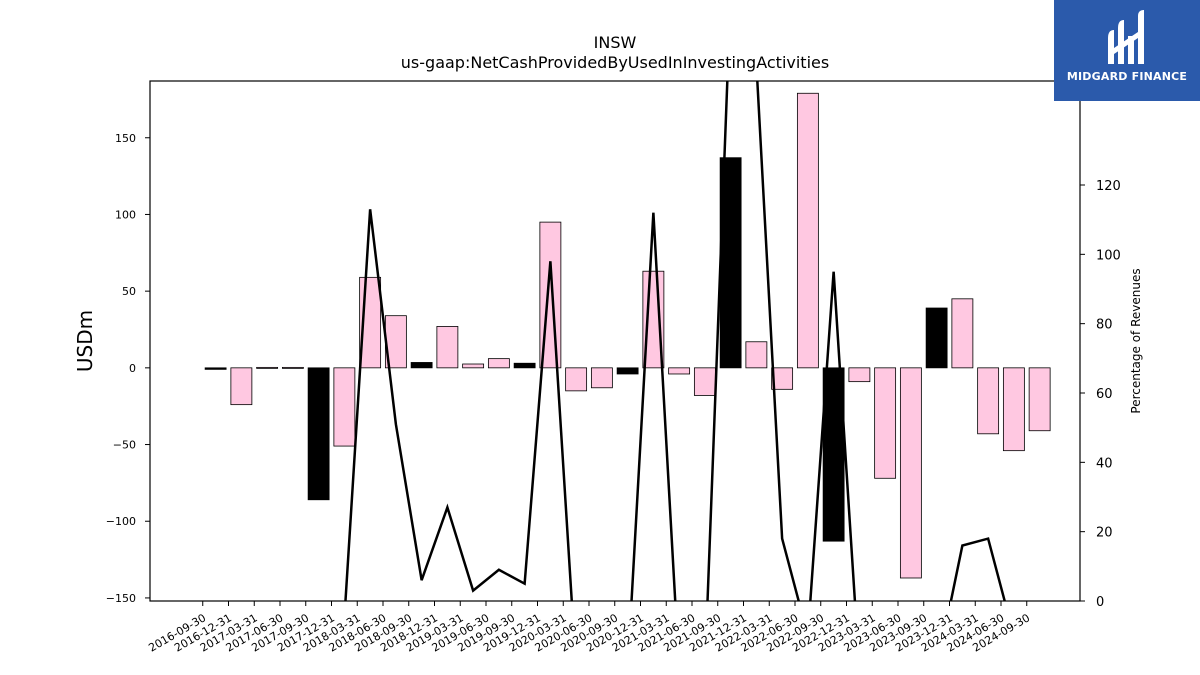 Image resolution: width=1200 pixels, height=675 pixels. I want to click on y2-tick-label: 80, so click(1104, 325).